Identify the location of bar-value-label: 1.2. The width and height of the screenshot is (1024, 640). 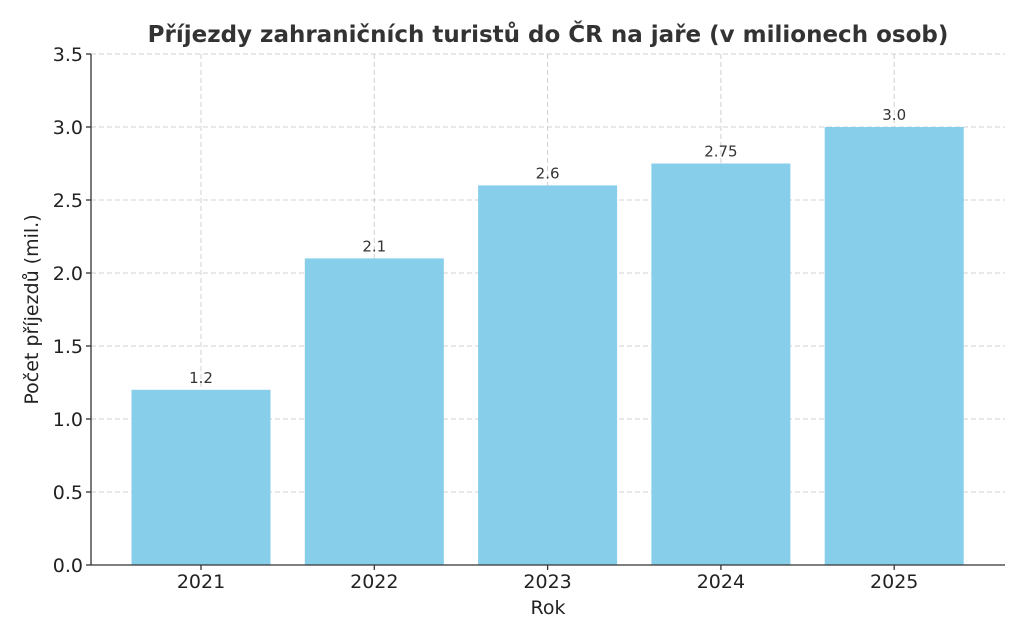
(201, 378).